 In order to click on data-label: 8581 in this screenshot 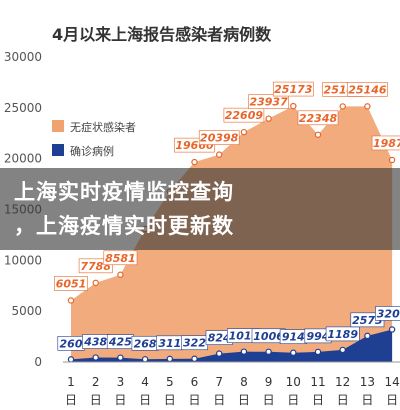, I will do `click(120, 258)`.